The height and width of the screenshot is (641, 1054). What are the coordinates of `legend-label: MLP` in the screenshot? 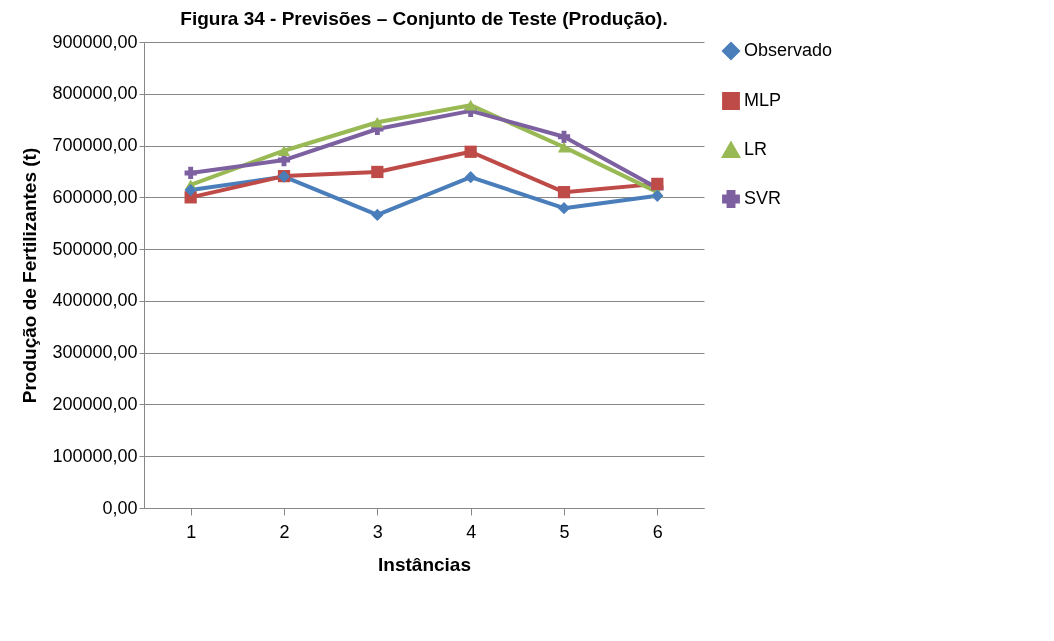 It's located at (763, 100).